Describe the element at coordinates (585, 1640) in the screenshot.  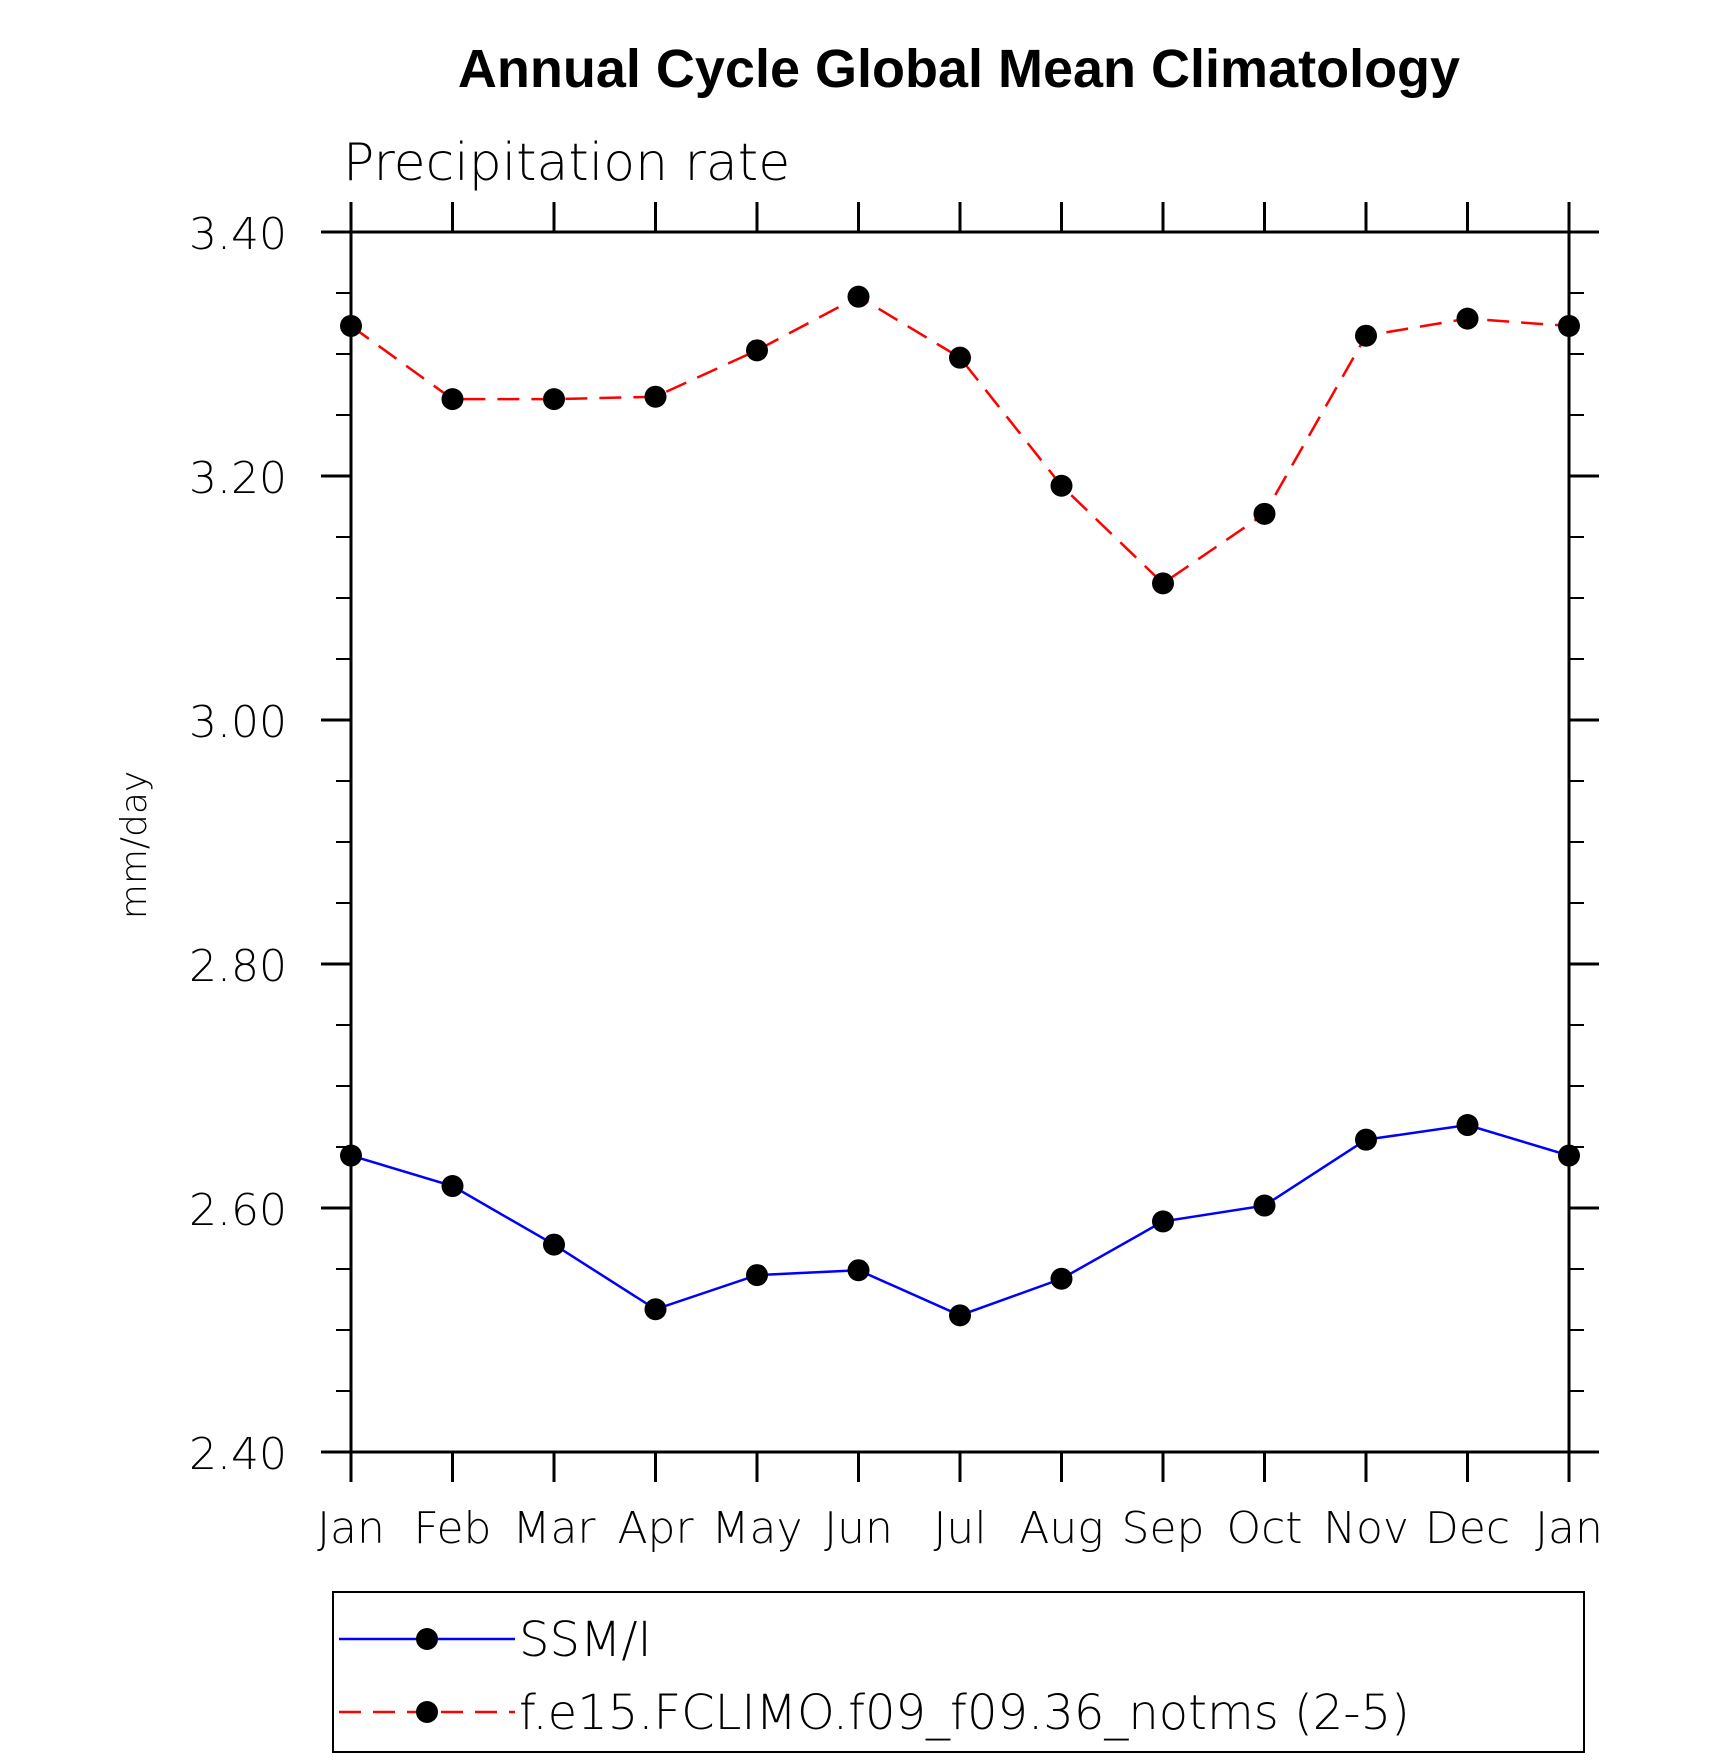
I see `legend-label-0: SSM/I` at that location.